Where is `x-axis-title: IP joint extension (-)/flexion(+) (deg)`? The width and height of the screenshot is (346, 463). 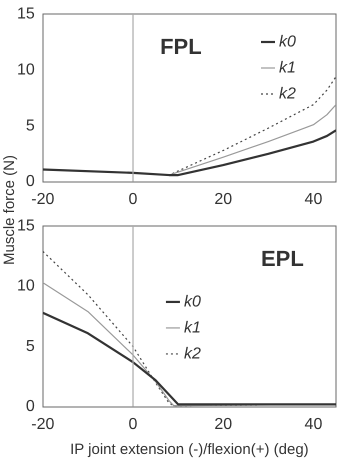
x-axis-title: IP joint extension (-)/flexion(+) (deg) is located at coordinates (189, 449).